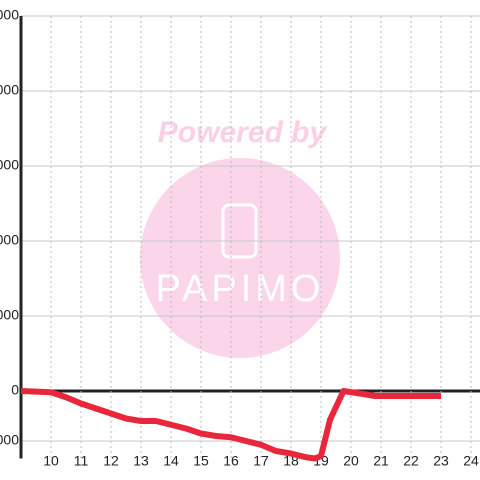  What do you see at coordinates (239, 231) in the screenshot?
I see `watermark-phone` at bounding box center [239, 231].